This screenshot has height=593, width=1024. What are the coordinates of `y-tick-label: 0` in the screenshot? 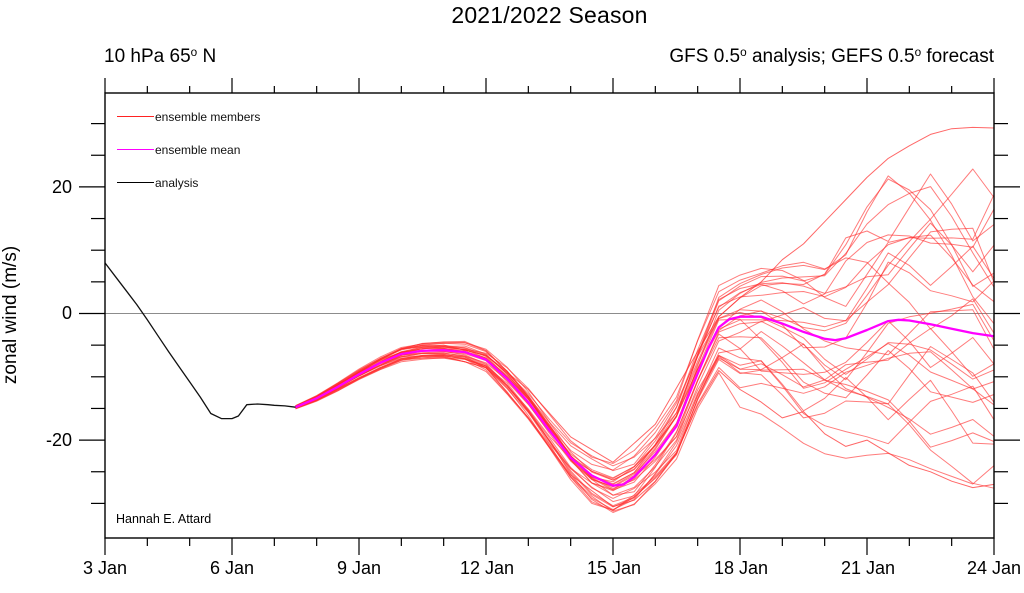 It's located at (66, 313).